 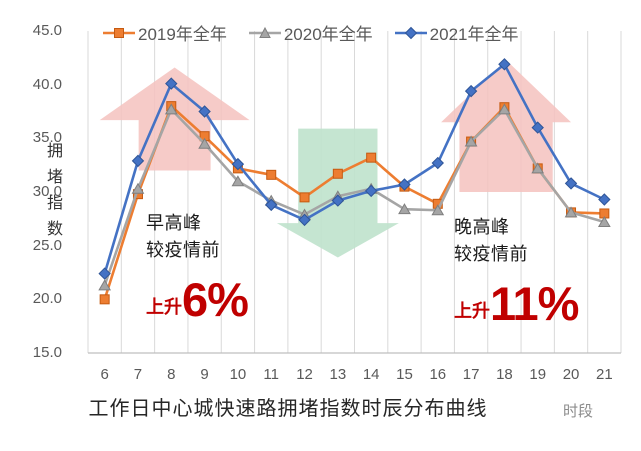 What do you see at coordinates (47, 245) in the screenshot?
I see `y-tick-label: 25.0` at bounding box center [47, 245].